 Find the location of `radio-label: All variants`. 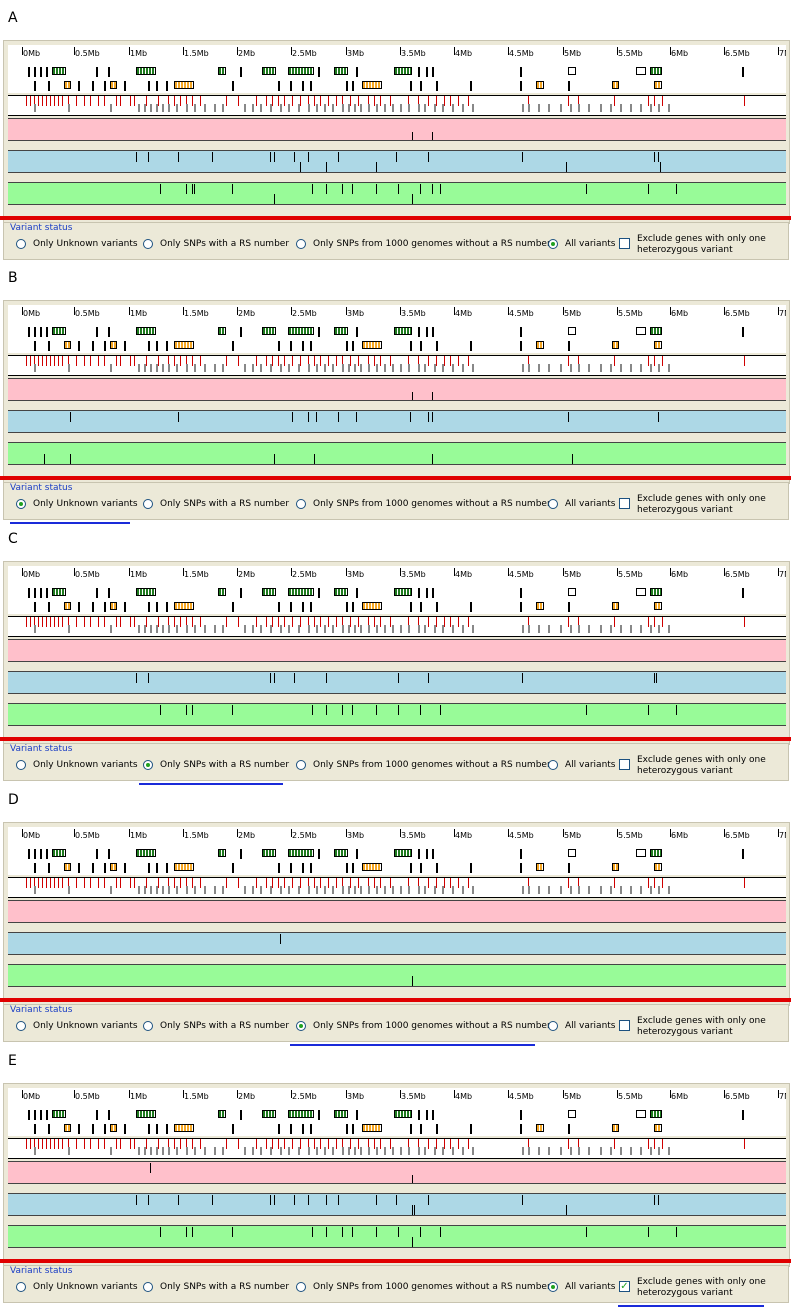

radio-label: All variants is located at coordinates (590, 765).